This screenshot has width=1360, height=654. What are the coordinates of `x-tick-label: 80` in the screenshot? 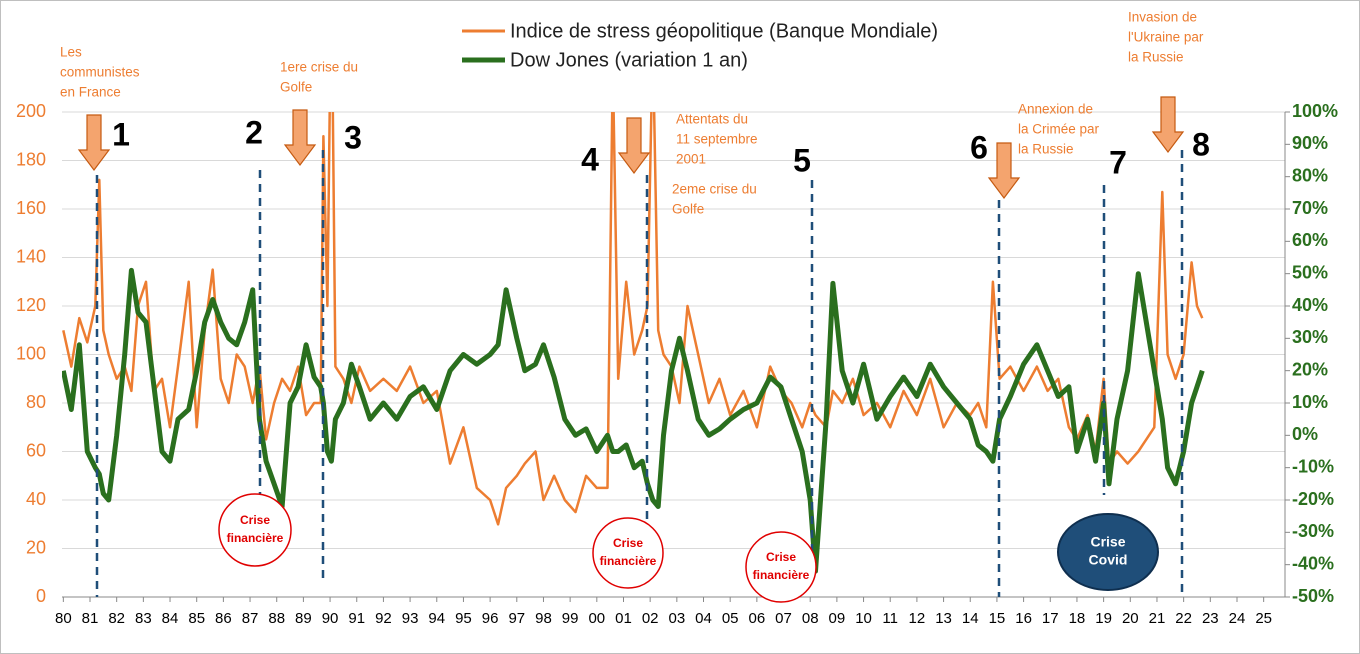 It's located at (63, 618).